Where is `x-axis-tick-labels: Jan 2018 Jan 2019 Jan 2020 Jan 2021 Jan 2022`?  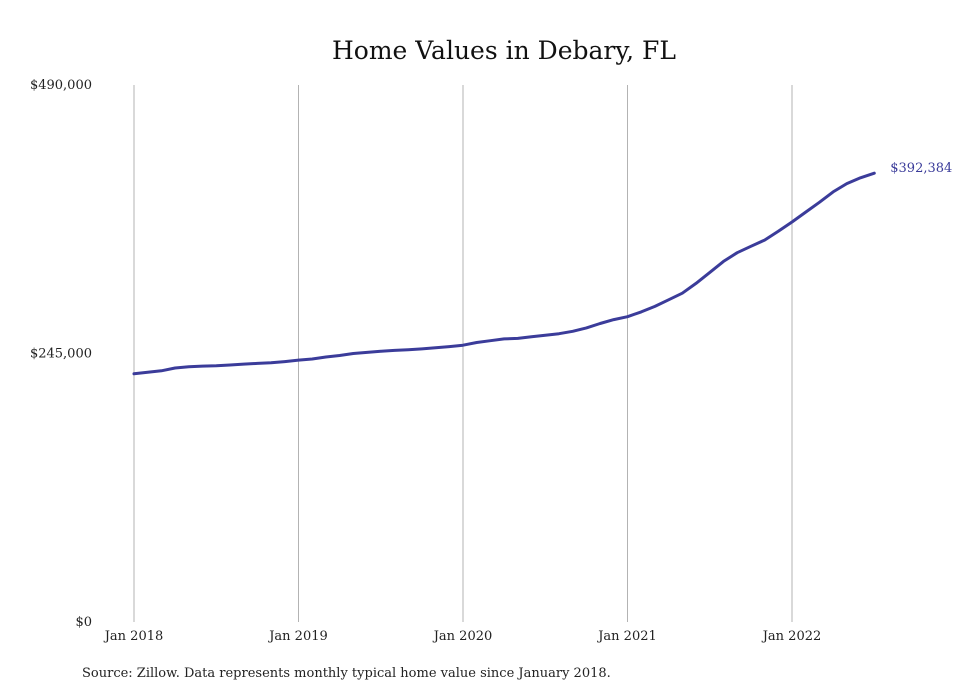
x-axis-tick-labels: Jan 2018 Jan 2019 Jan 2020 Jan 2021 Jan 2022 is located at coordinates (462, 636).